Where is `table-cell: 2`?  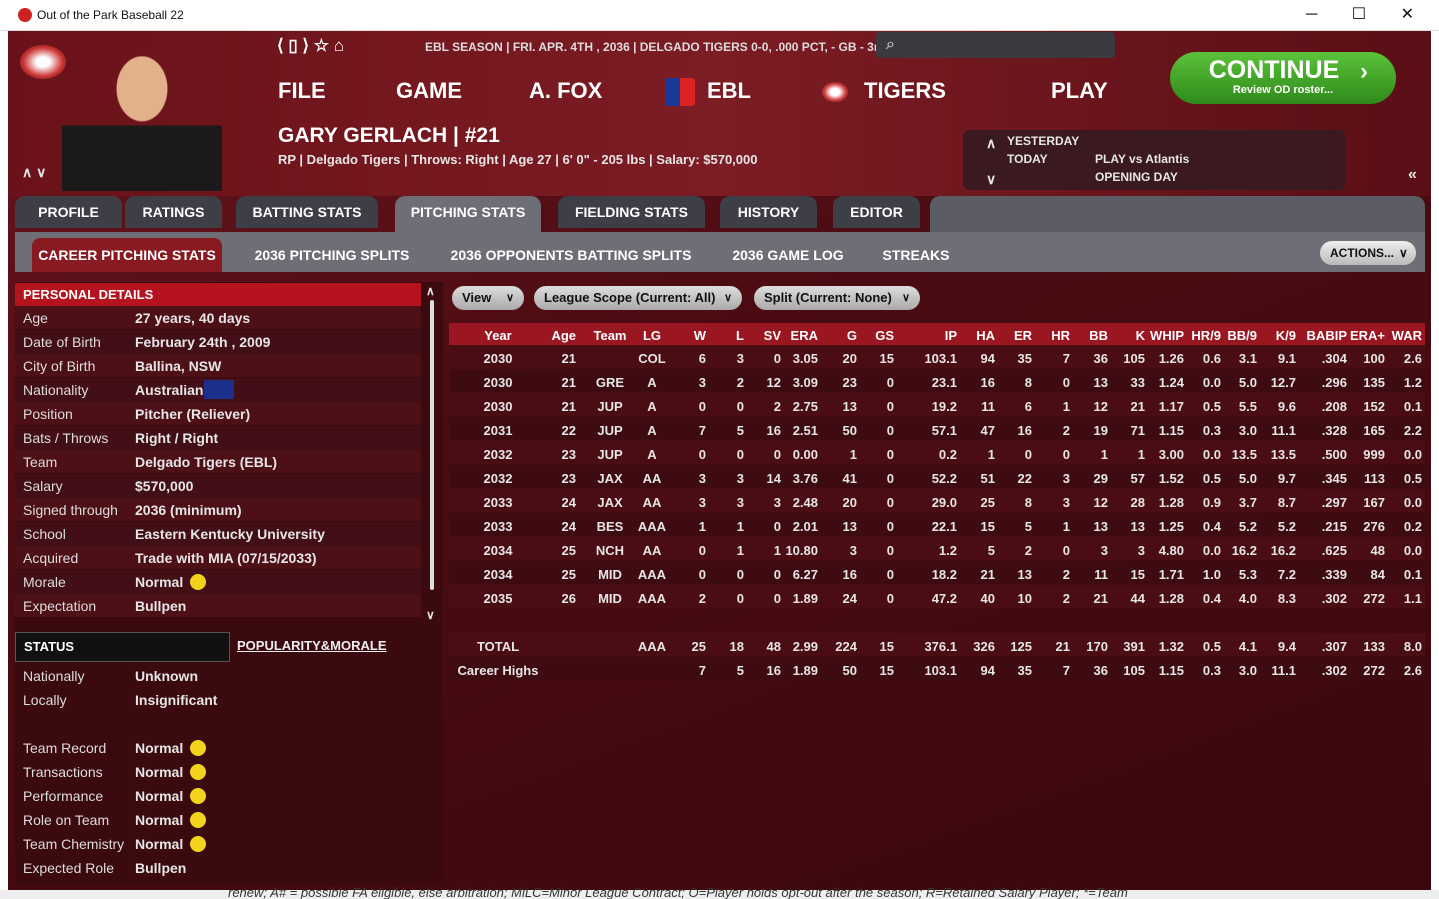
table-cell: 2 is located at coordinates (1066, 574).